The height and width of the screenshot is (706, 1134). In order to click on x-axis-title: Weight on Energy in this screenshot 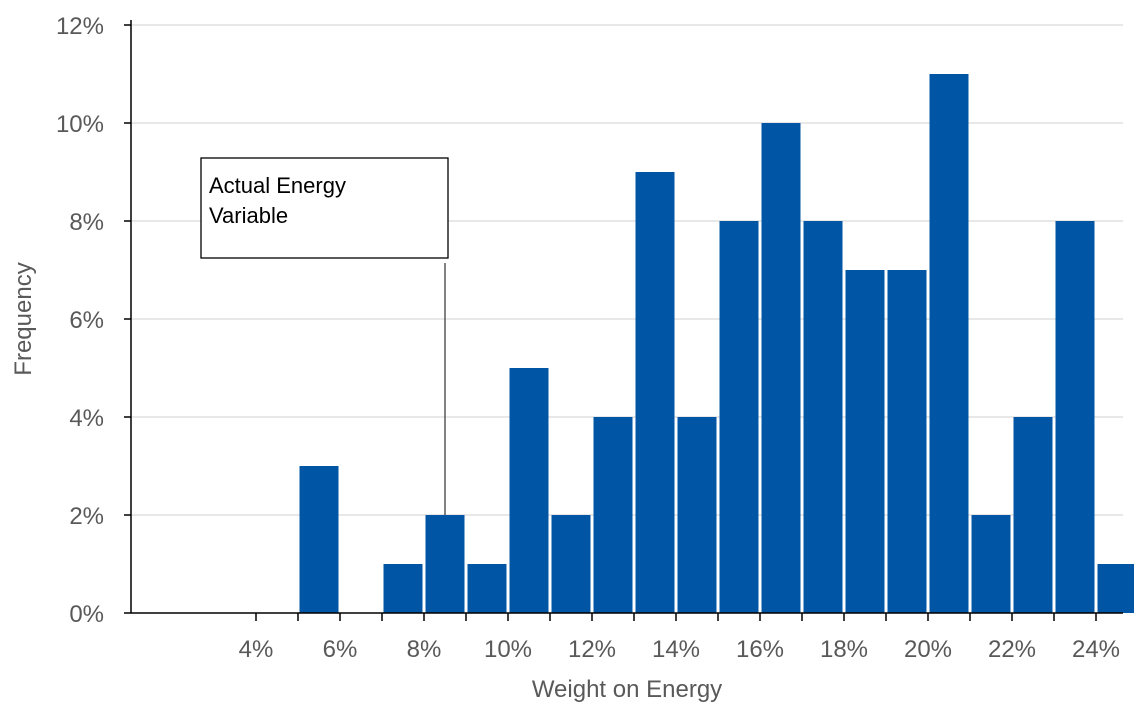, I will do `click(627, 689)`.